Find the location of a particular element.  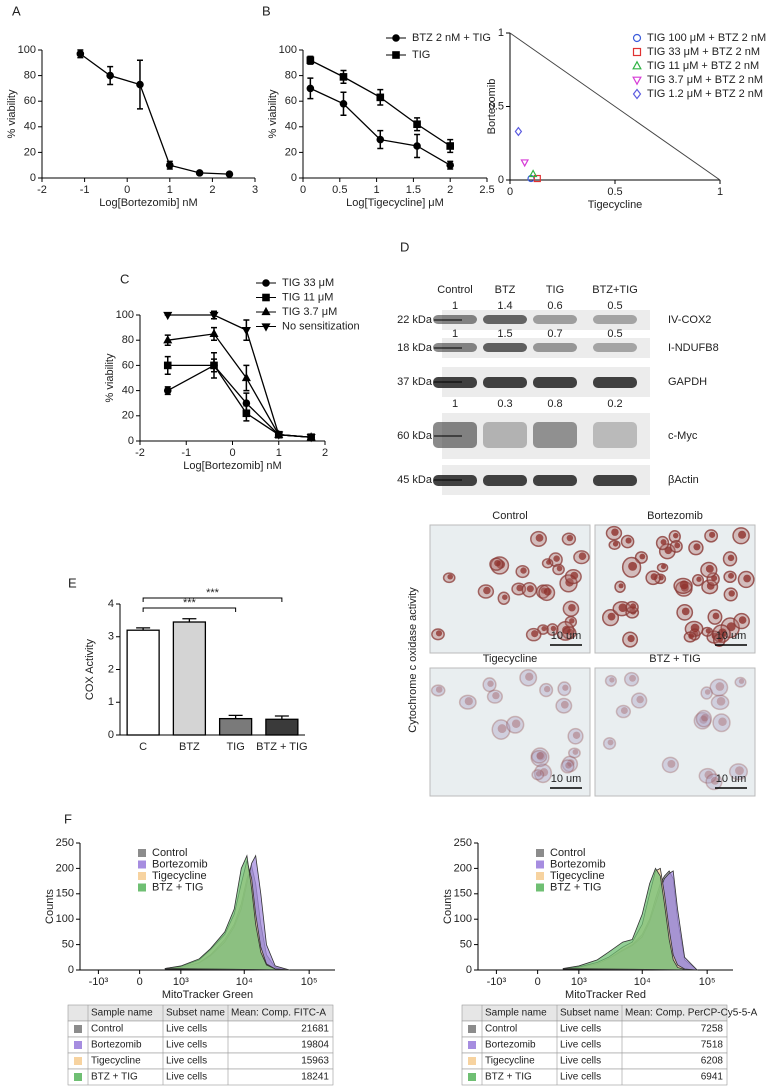

y-tick-label: 250 is located at coordinates (463, 843).